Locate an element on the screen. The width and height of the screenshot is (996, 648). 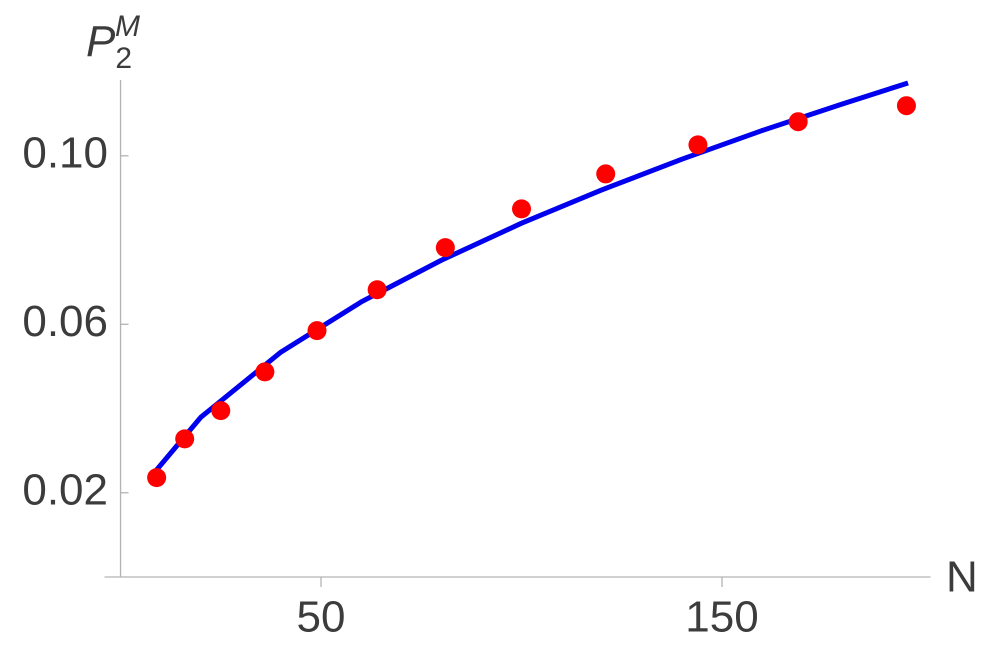
y-label-sup: M is located at coordinates (127, 26).